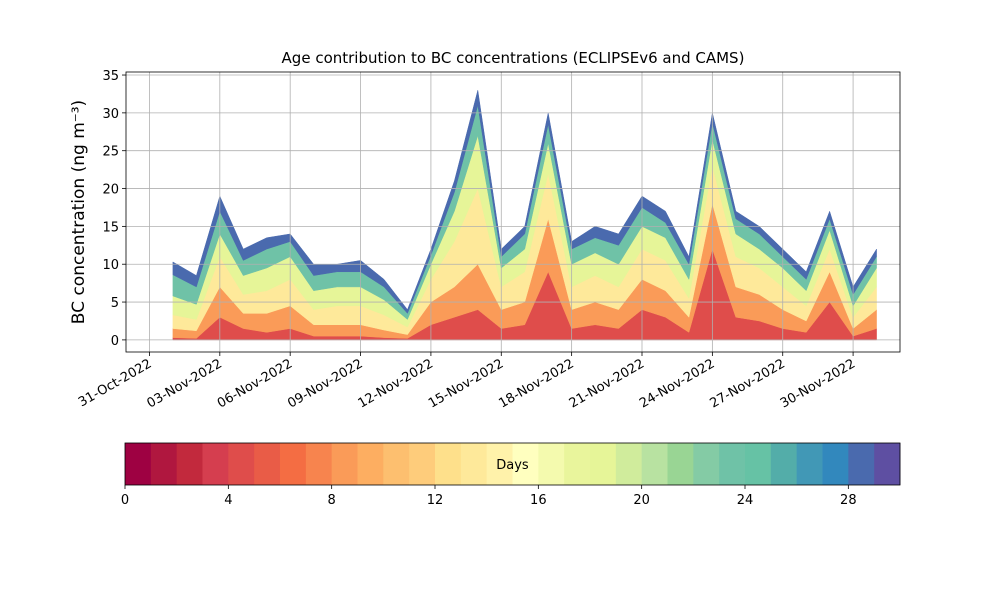 This screenshot has height=604, width=1000. What do you see at coordinates (115, 303) in the screenshot?
I see `y-tick-label: 5` at bounding box center [115, 303].